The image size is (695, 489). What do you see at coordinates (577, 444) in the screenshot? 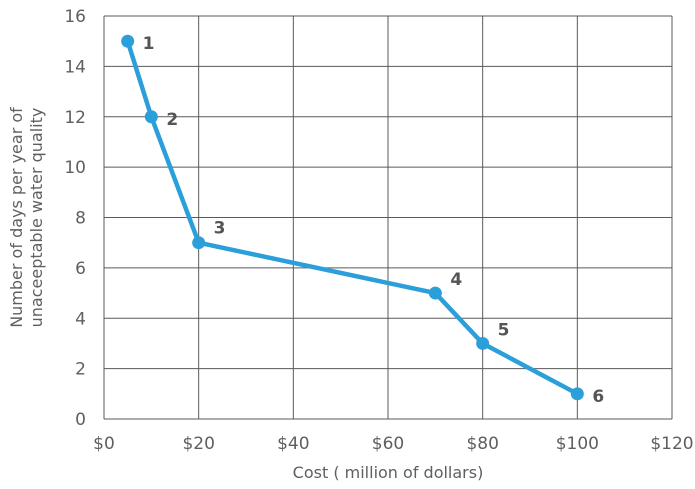
I see `x-tick-label: $100` at bounding box center [577, 444].